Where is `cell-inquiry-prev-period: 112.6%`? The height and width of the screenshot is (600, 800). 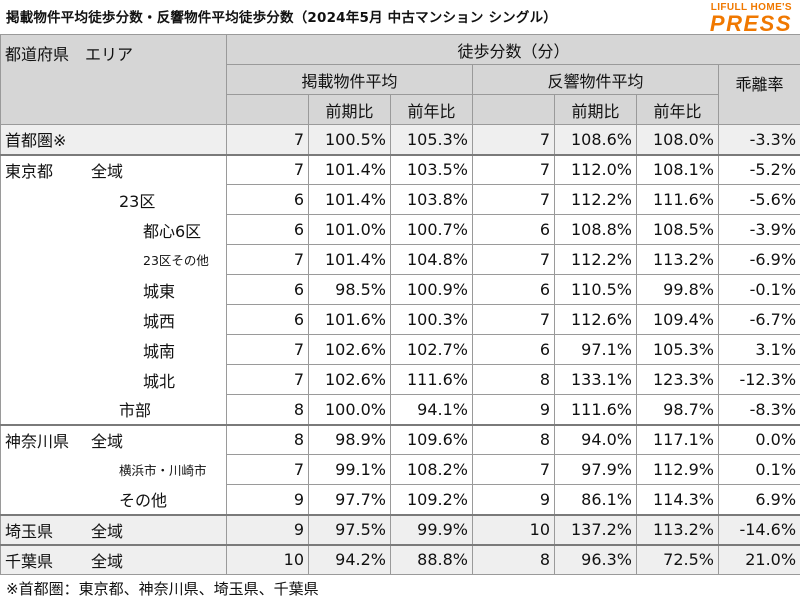
cell-inquiry-prev-period: 112.6% is located at coordinates (595, 319).